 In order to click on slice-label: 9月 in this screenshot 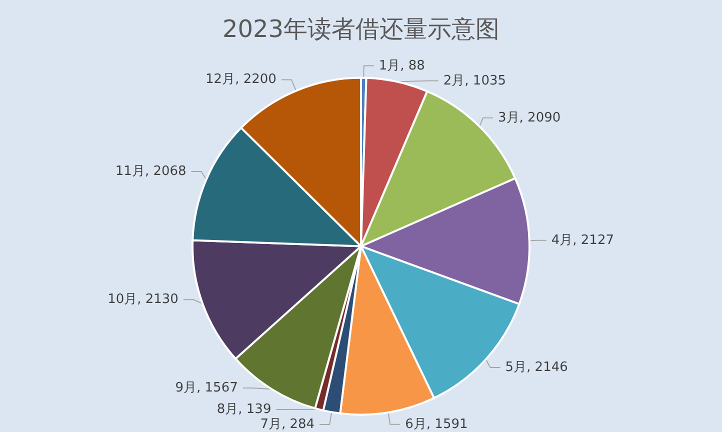, I will do `click(186, 388)`.